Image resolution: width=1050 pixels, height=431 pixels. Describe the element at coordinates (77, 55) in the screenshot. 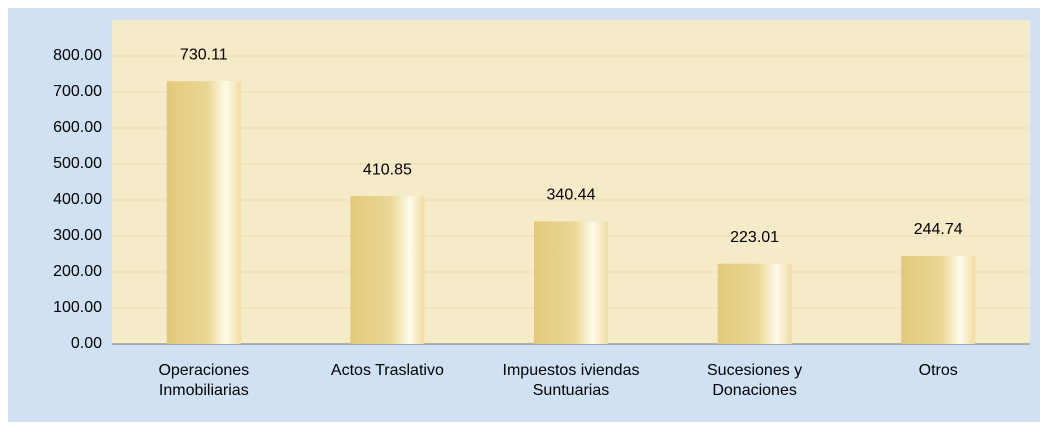

I see `y-tick-label: 800.00` at that location.